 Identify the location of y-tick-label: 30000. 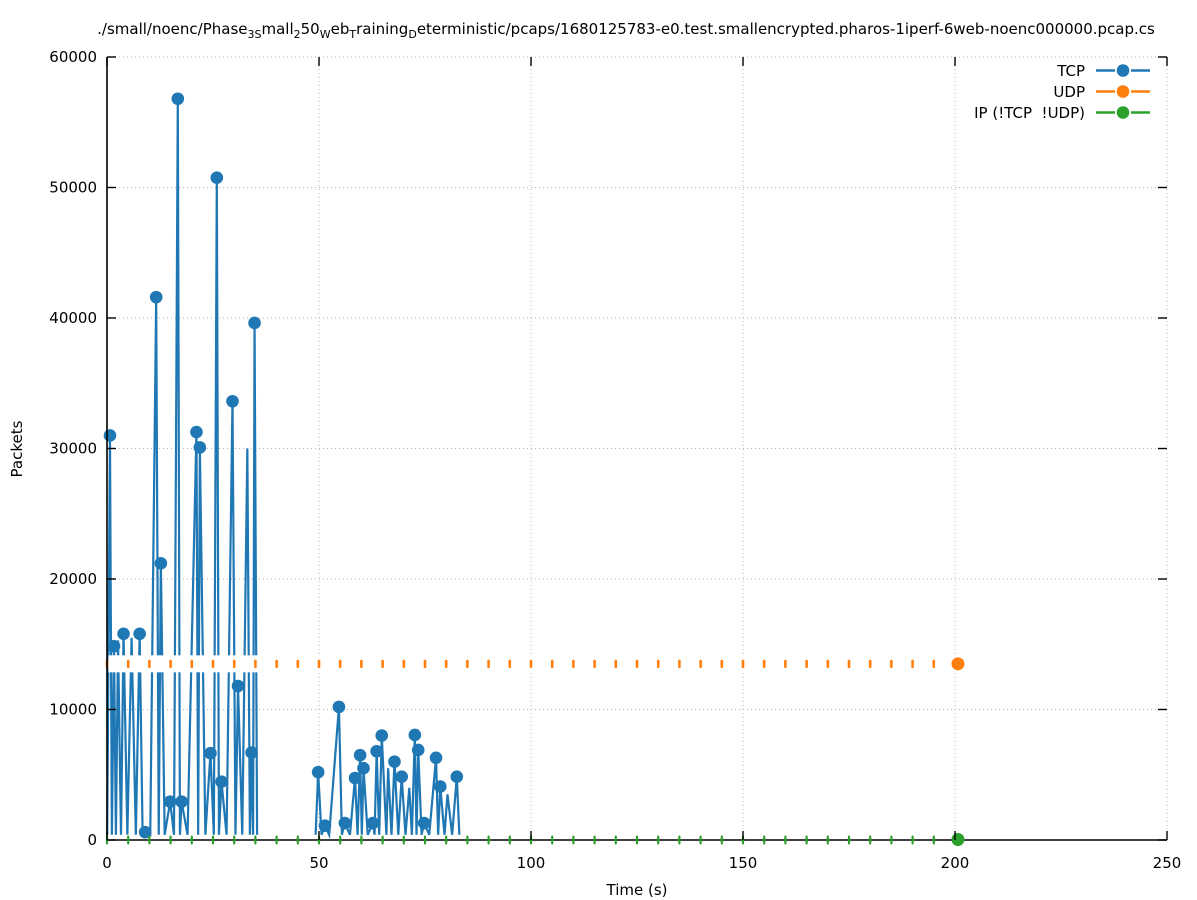
(73, 449).